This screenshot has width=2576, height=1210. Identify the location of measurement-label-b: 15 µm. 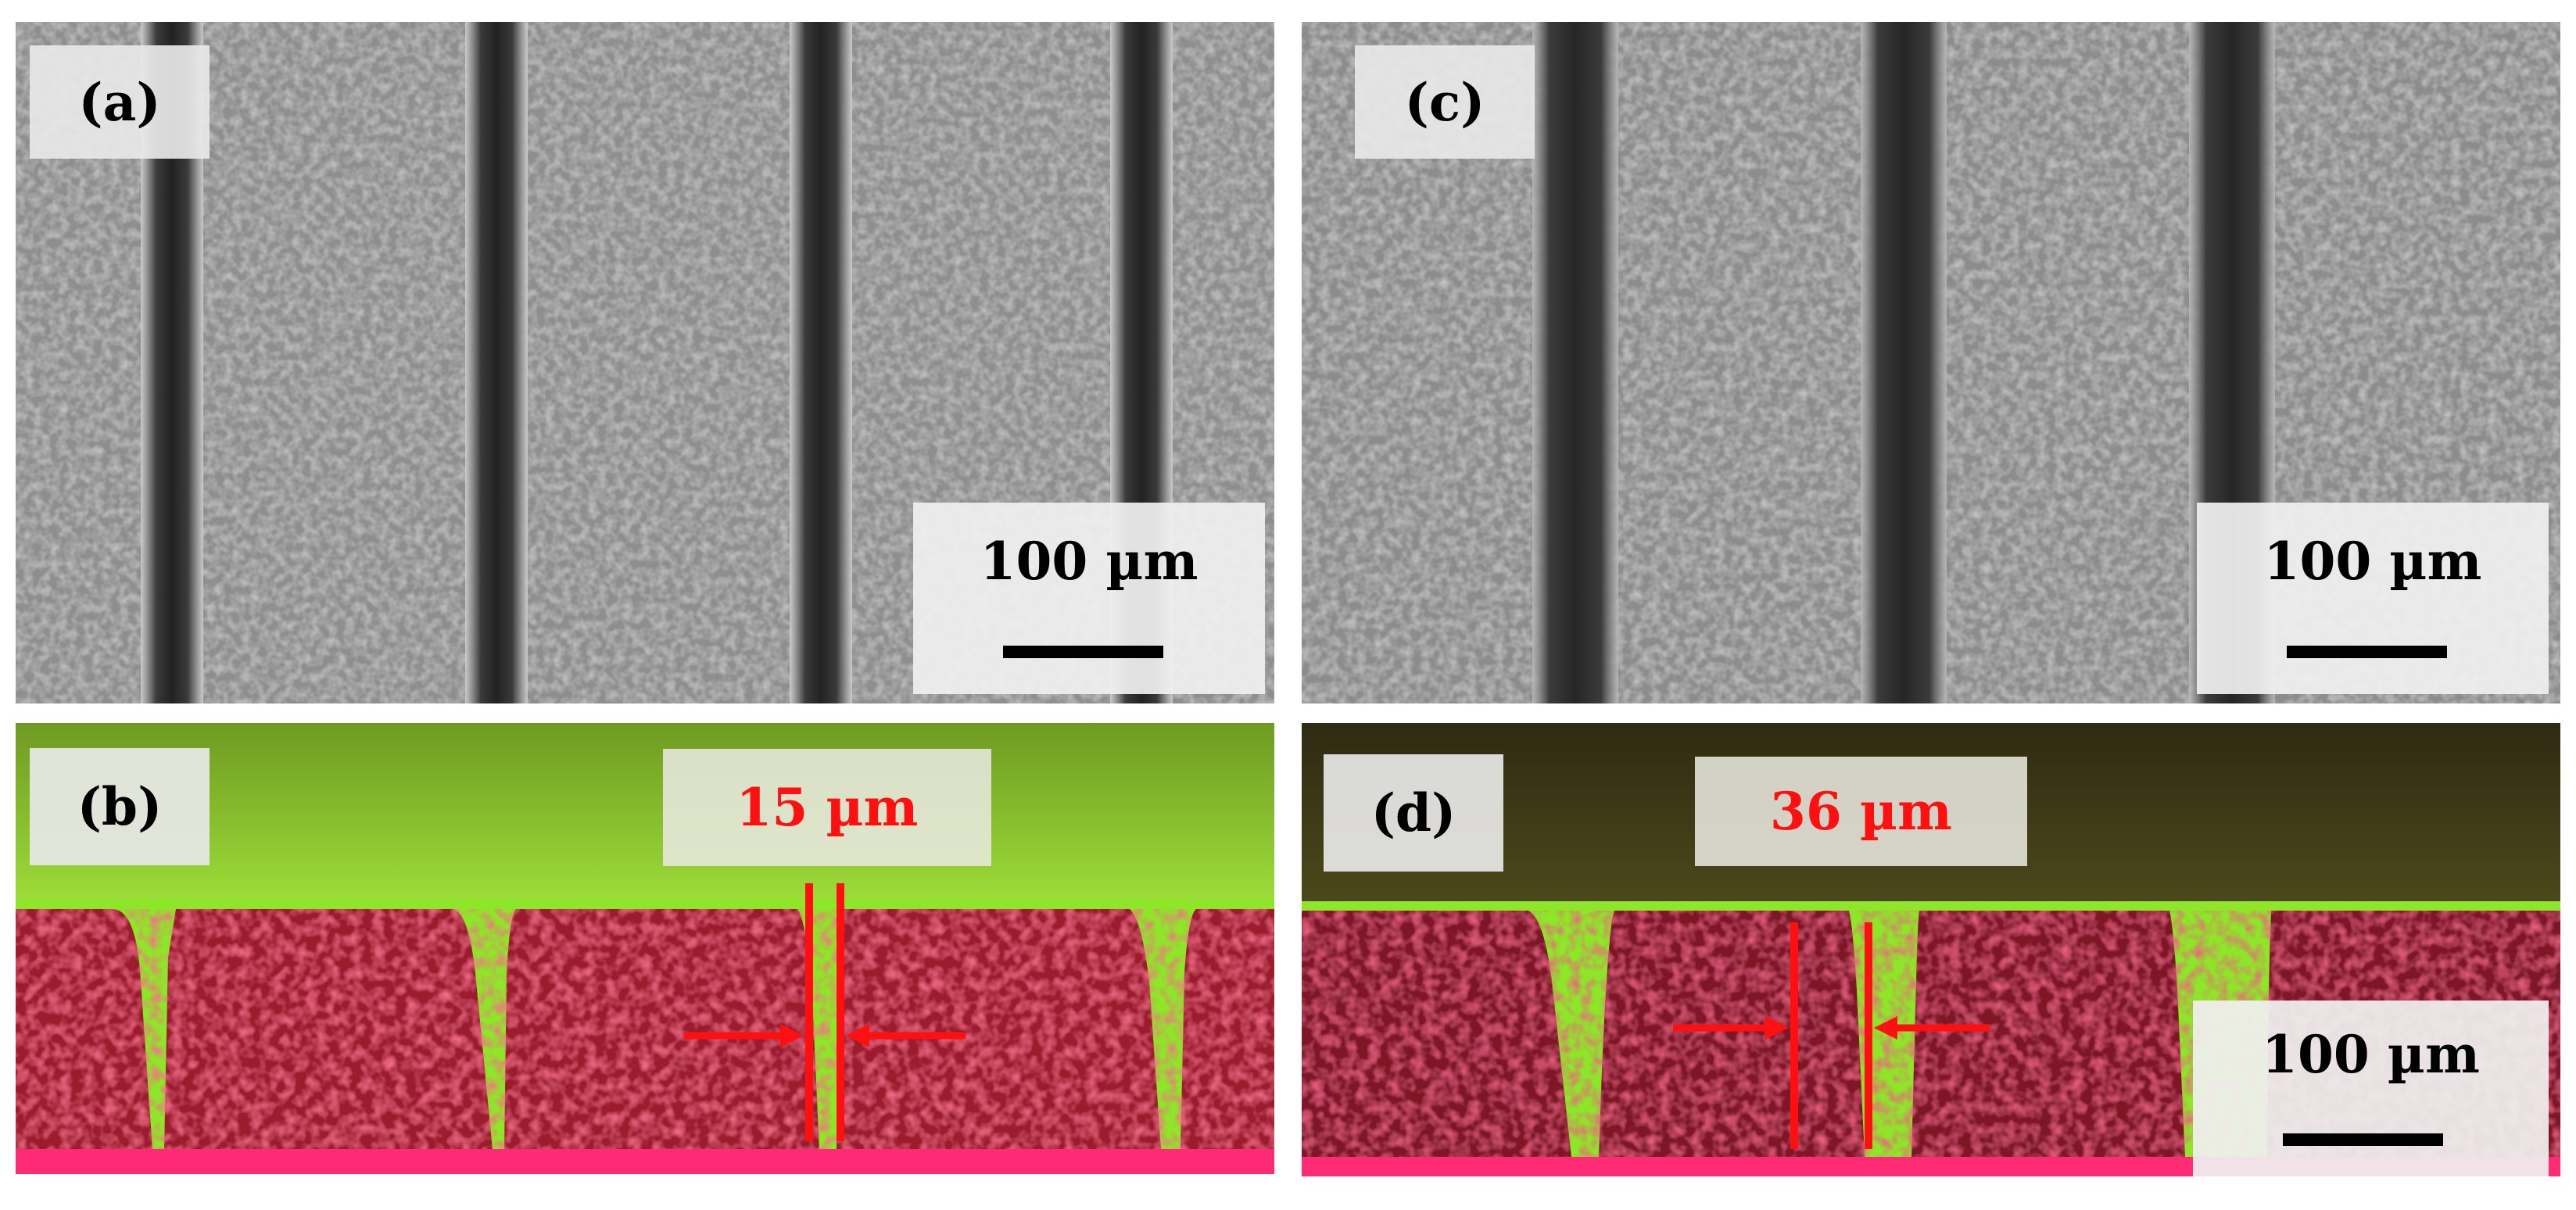
(828, 807).